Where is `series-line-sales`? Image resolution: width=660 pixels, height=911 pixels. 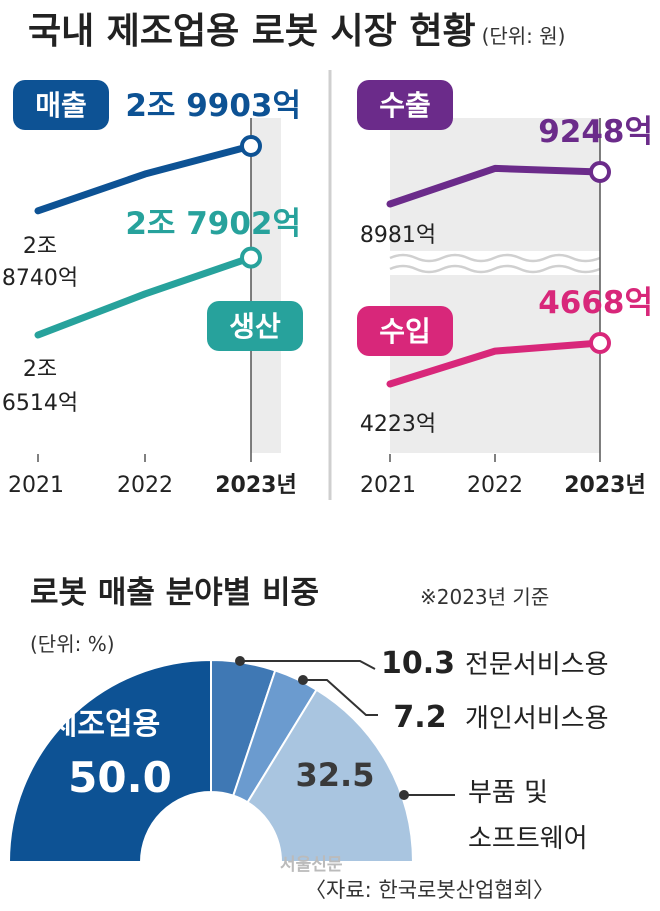 series-line-sales is located at coordinates (144, 178).